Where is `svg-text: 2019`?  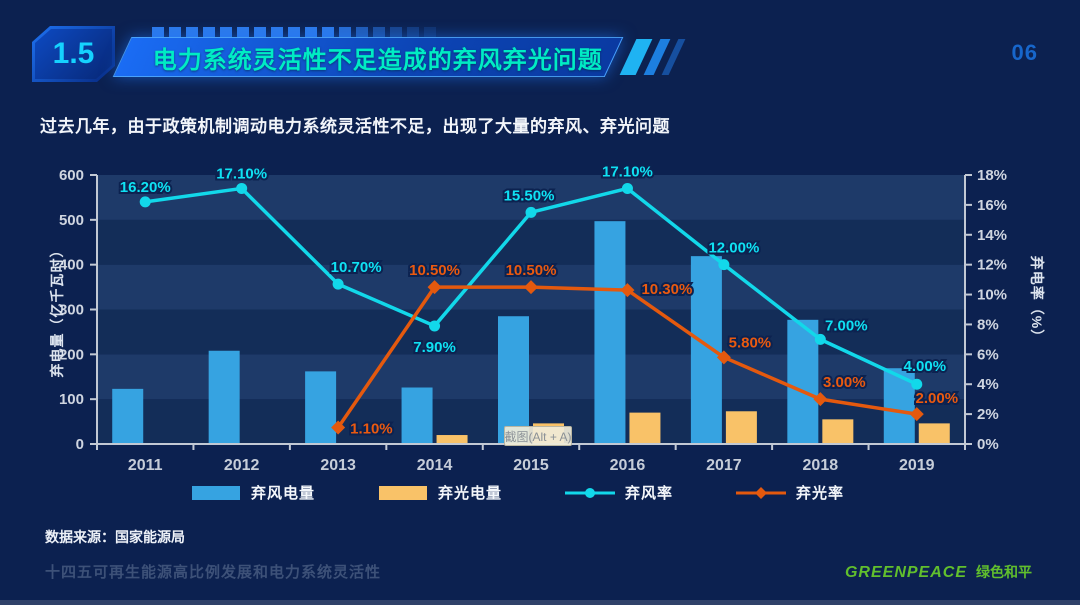 svg-text: 2019 is located at coordinates (917, 465).